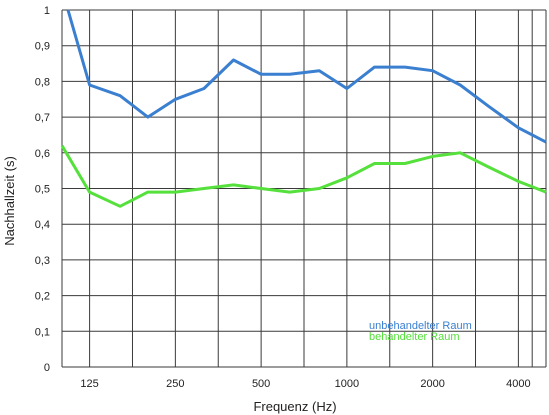 This screenshot has height=415, width=549. What do you see at coordinates (42, 47) in the screenshot?
I see `y-tick-label: 0,9` at bounding box center [42, 47].